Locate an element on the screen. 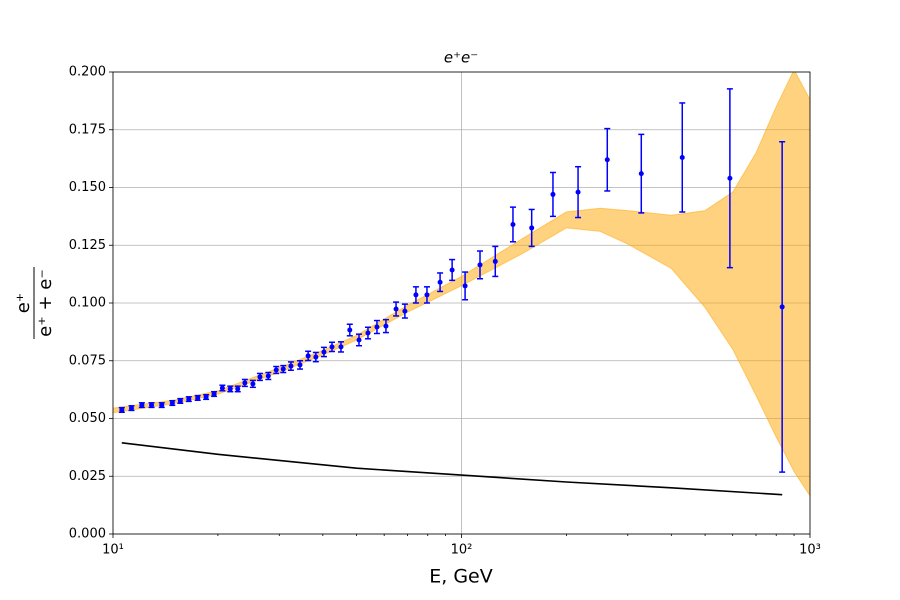  y-tick-label: 0.175 is located at coordinates (87, 129).